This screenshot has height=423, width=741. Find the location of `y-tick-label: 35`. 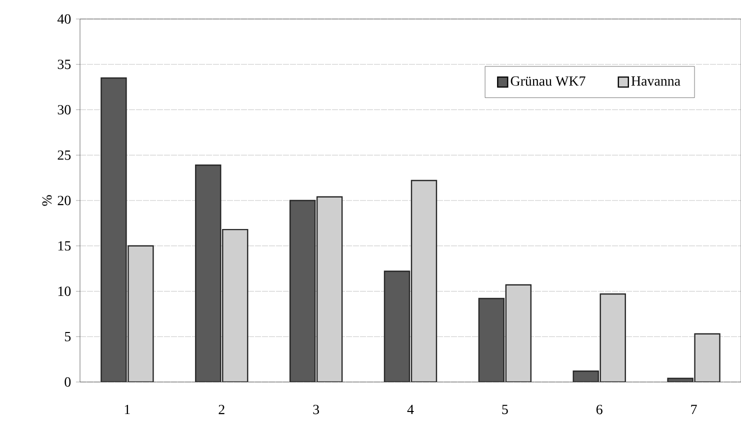

y-tick-label: 35 is located at coordinates (64, 65).